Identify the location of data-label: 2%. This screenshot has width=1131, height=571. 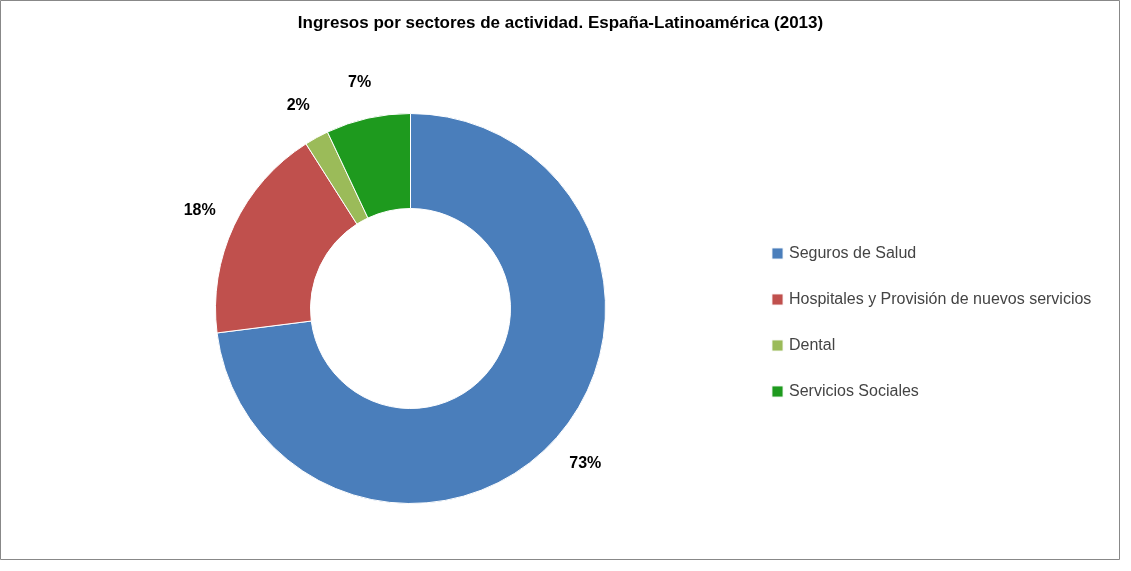
(298, 104).